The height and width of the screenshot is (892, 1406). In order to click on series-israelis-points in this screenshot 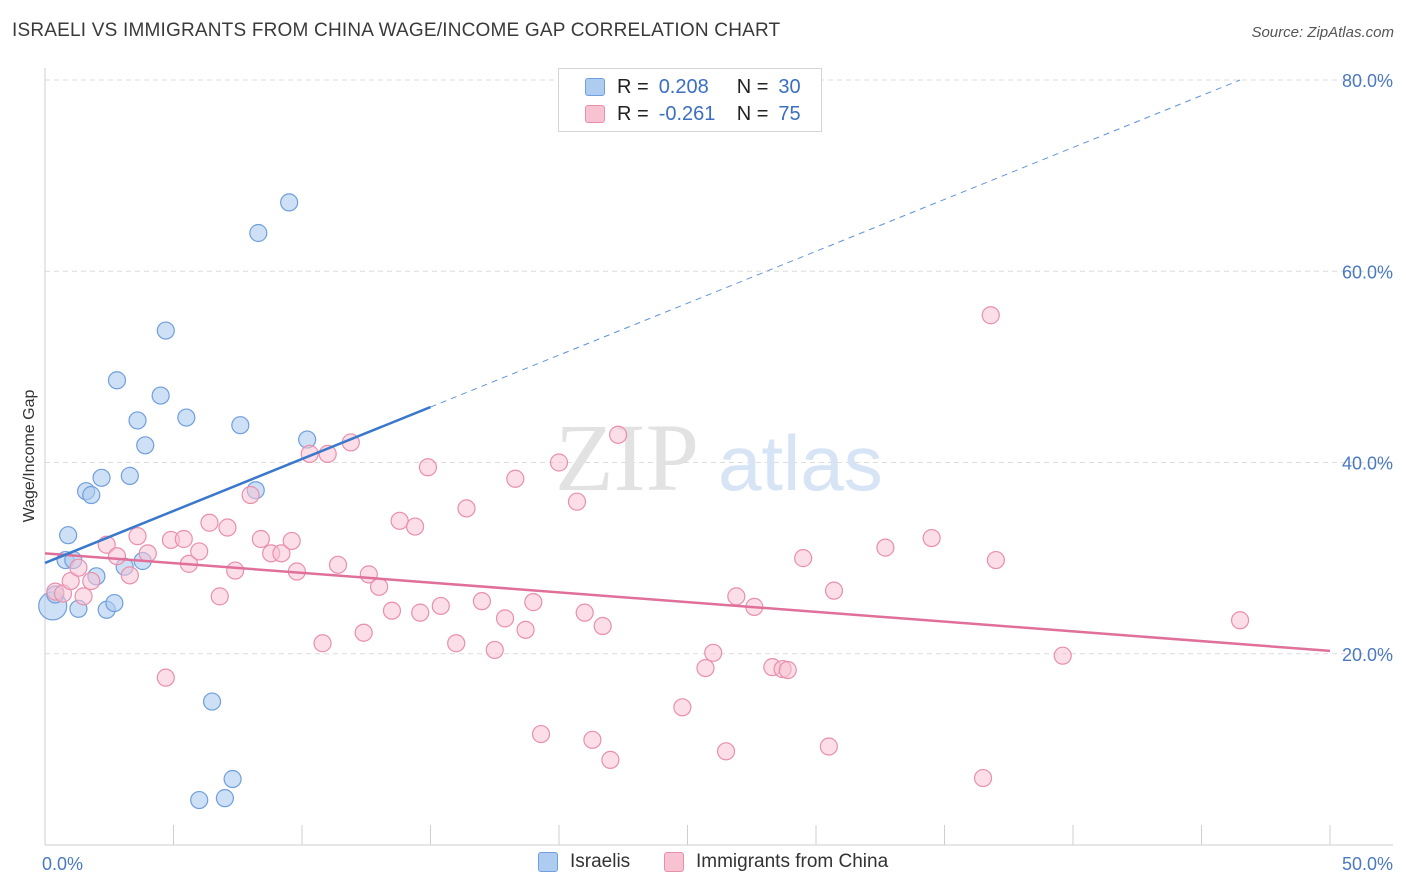, I will do `click(177, 501)`.